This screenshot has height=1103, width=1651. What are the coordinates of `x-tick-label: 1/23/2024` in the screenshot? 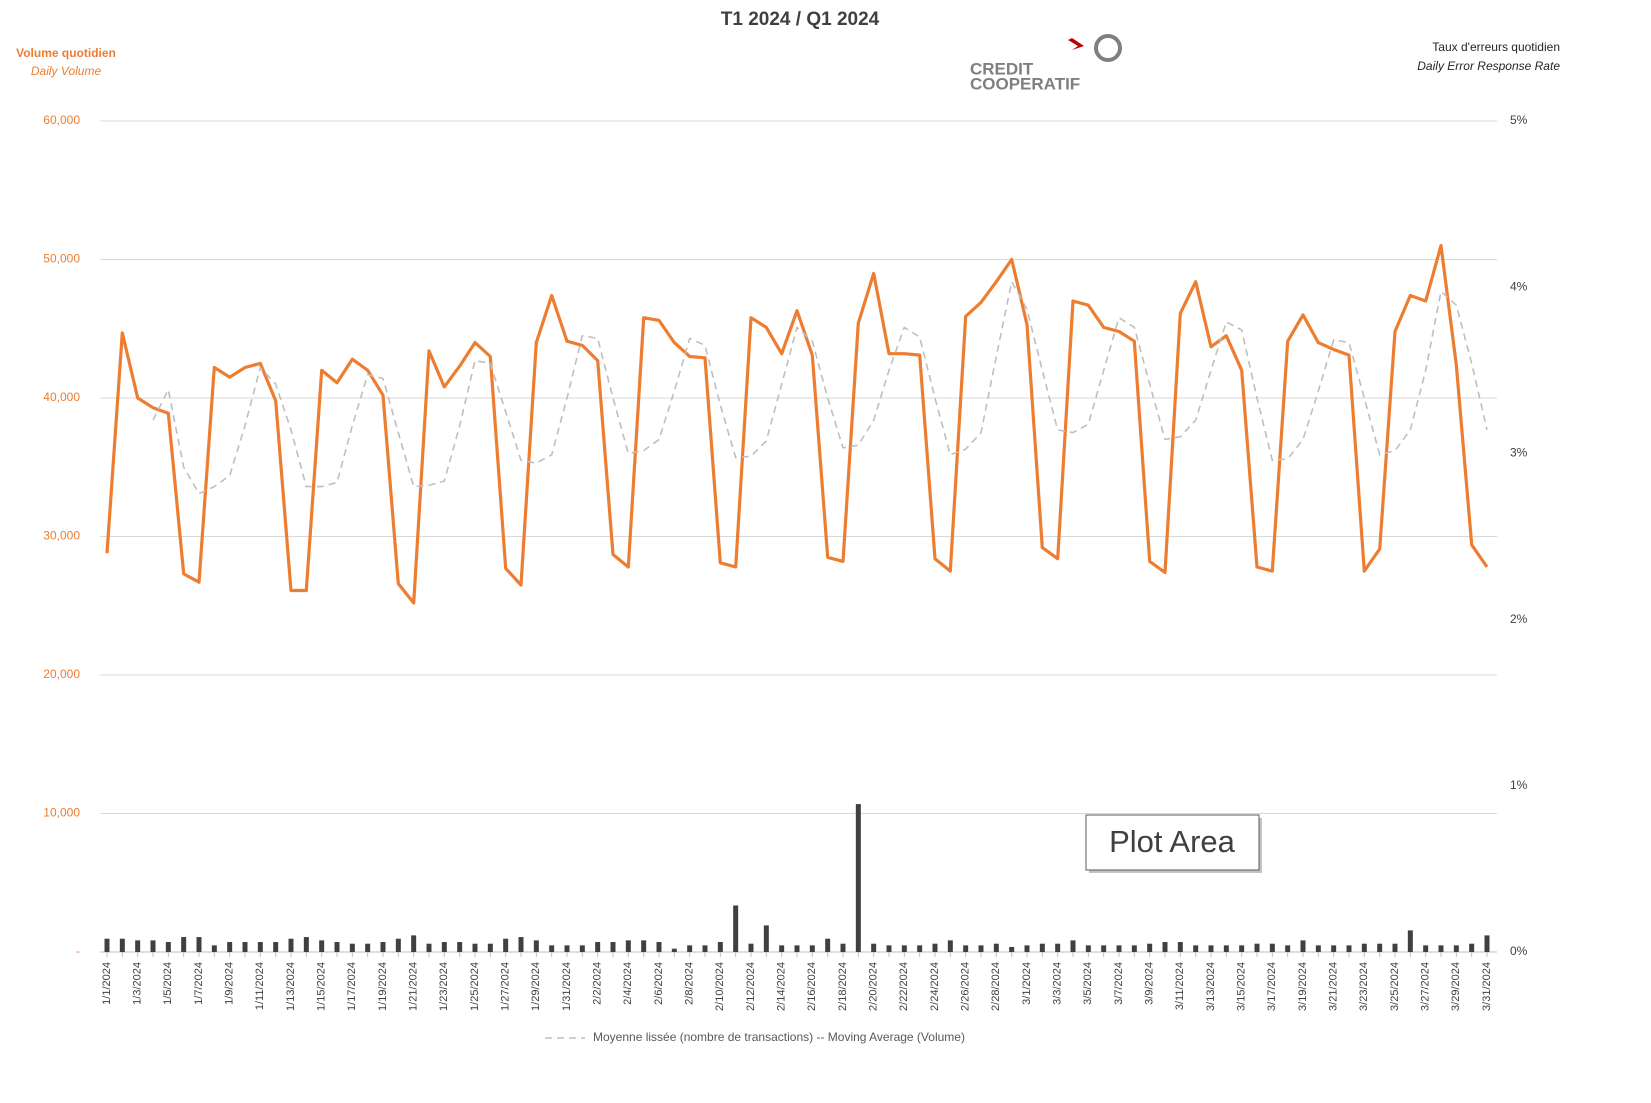 It's located at (444, 986).